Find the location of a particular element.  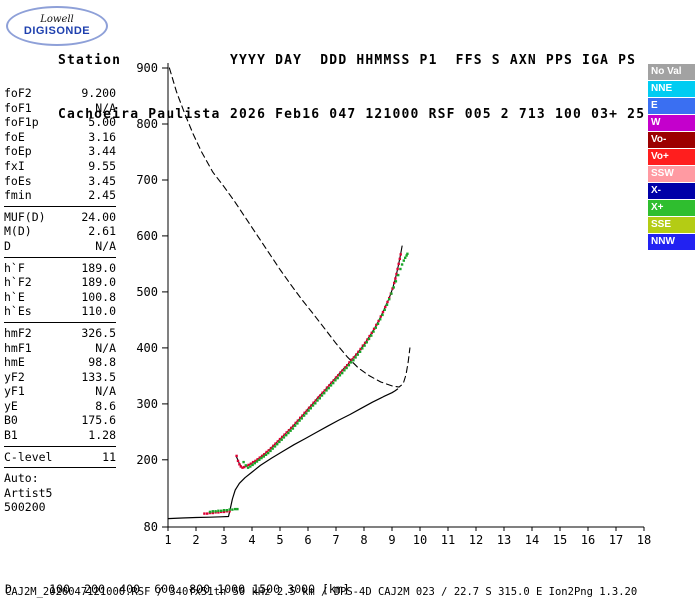

legend-item-no-val: No Val is located at coordinates (671, 72).